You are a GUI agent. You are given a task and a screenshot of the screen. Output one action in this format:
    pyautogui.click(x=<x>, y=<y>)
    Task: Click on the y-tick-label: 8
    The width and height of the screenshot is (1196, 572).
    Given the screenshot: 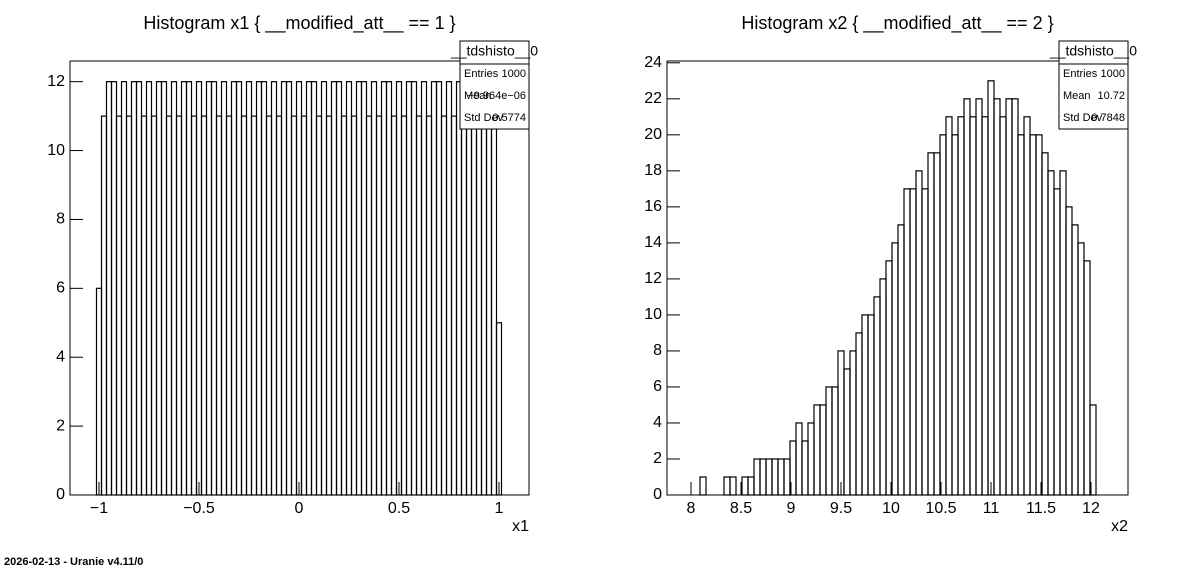 What is the action you would take?
    pyautogui.click(x=60, y=219)
    